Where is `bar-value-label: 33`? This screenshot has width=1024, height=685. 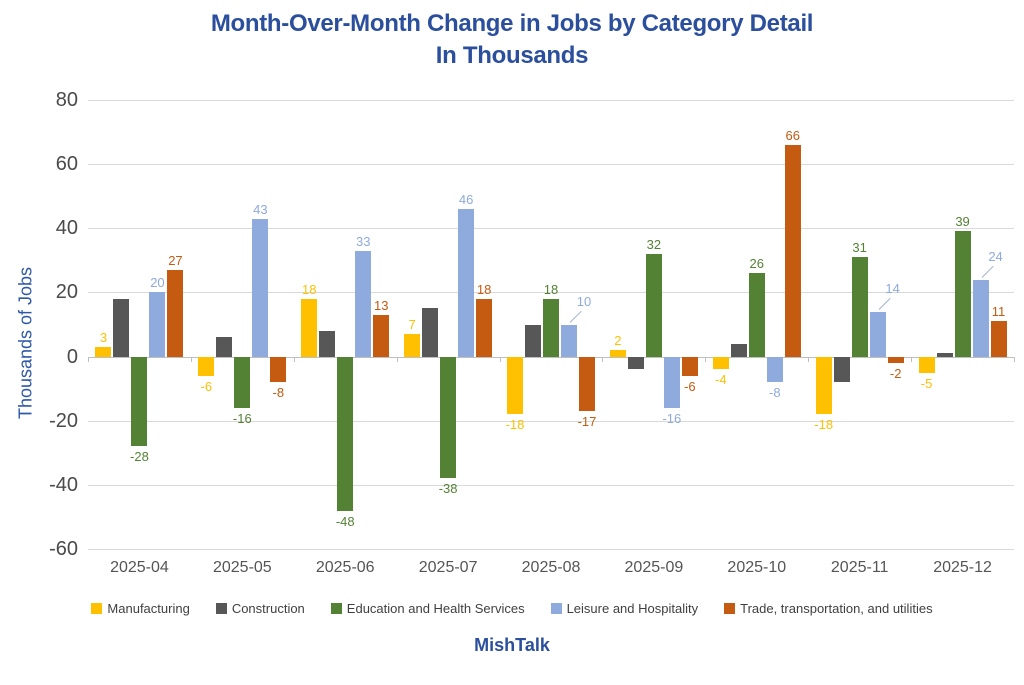
bar-value-label: 33 is located at coordinates (363, 241).